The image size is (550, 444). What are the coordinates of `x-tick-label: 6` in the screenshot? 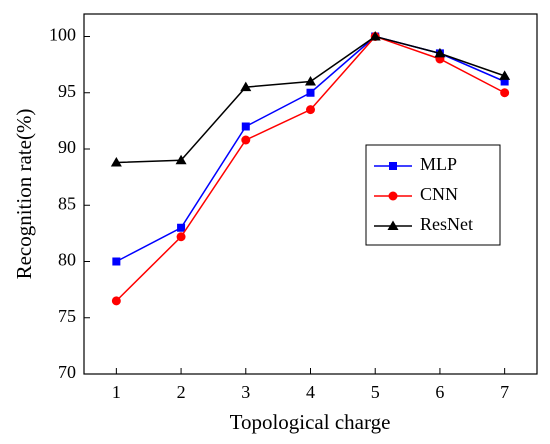 It's located at (439, 392).